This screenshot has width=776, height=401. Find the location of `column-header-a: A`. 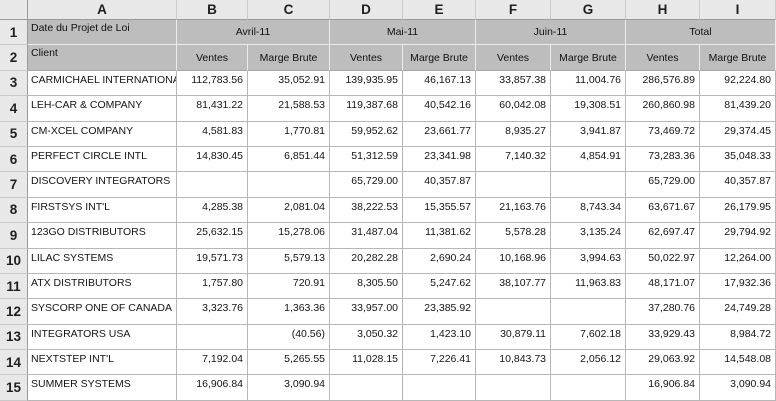

column-header-a: A is located at coordinates (102, 10).